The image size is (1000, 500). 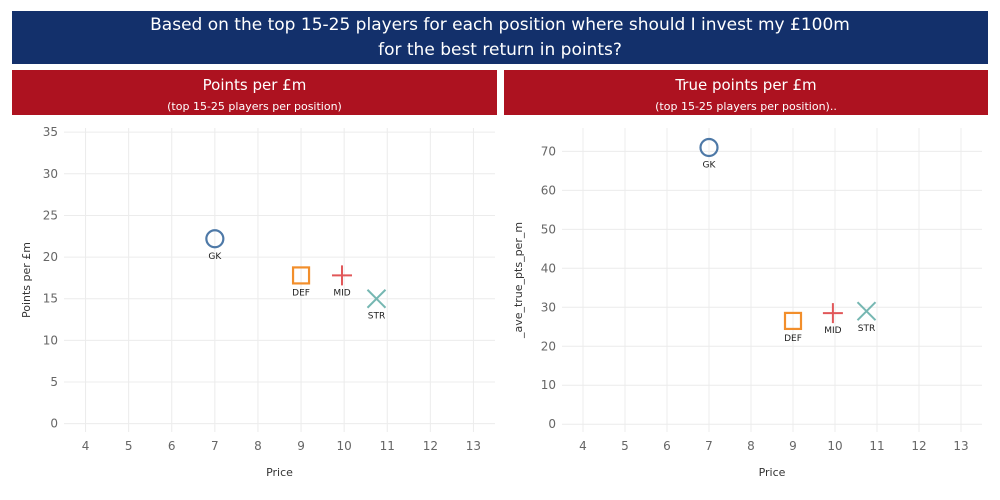 What do you see at coordinates (548, 268) in the screenshot?
I see `y-tick-label: 40` at bounding box center [548, 268].